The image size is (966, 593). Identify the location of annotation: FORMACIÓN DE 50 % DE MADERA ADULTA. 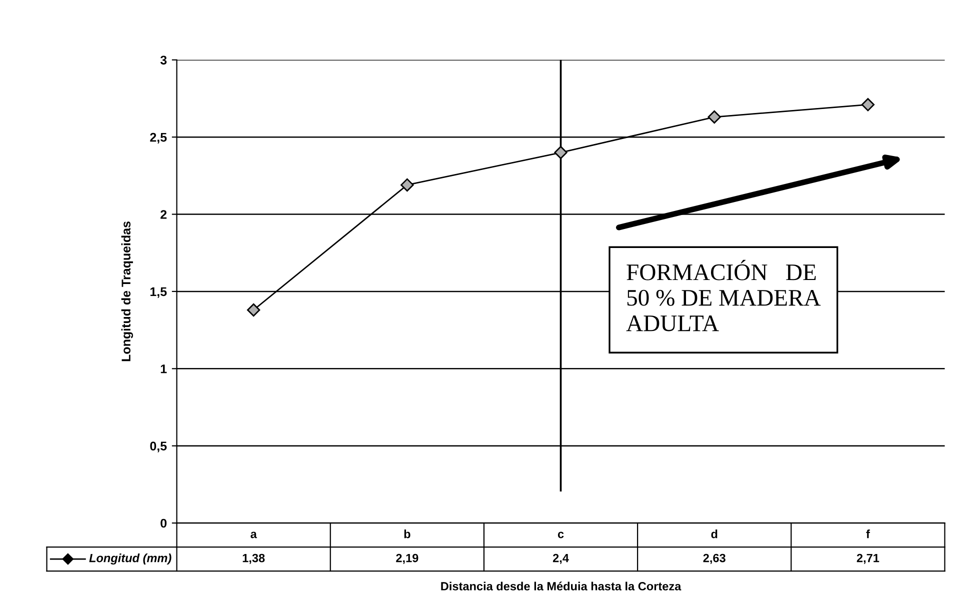
(723, 296).